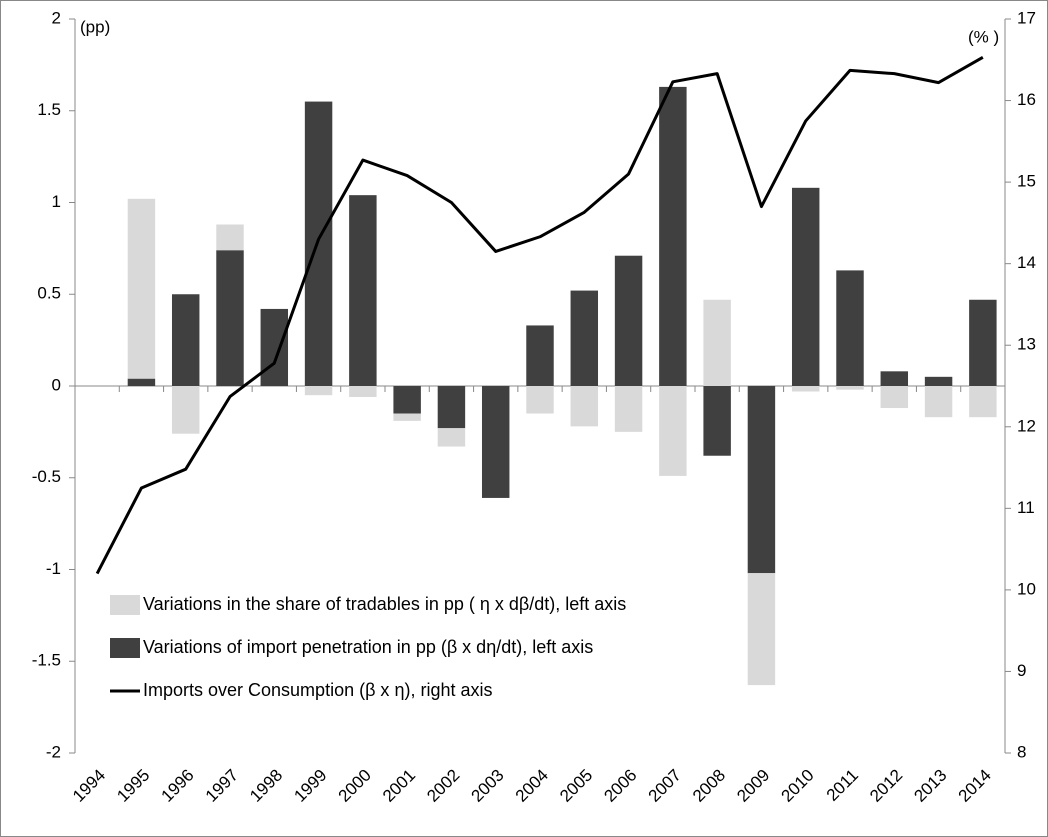  Describe the element at coordinates (56, 384) in the screenshot. I see `y-tick-label: 0` at that location.